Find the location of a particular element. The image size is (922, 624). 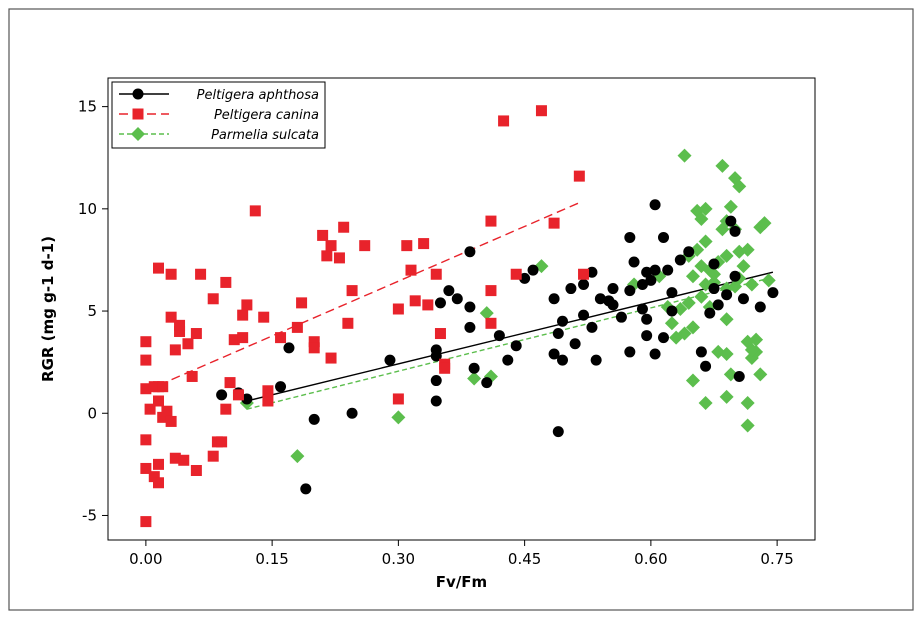

legend-box is located at coordinates (218, 115).